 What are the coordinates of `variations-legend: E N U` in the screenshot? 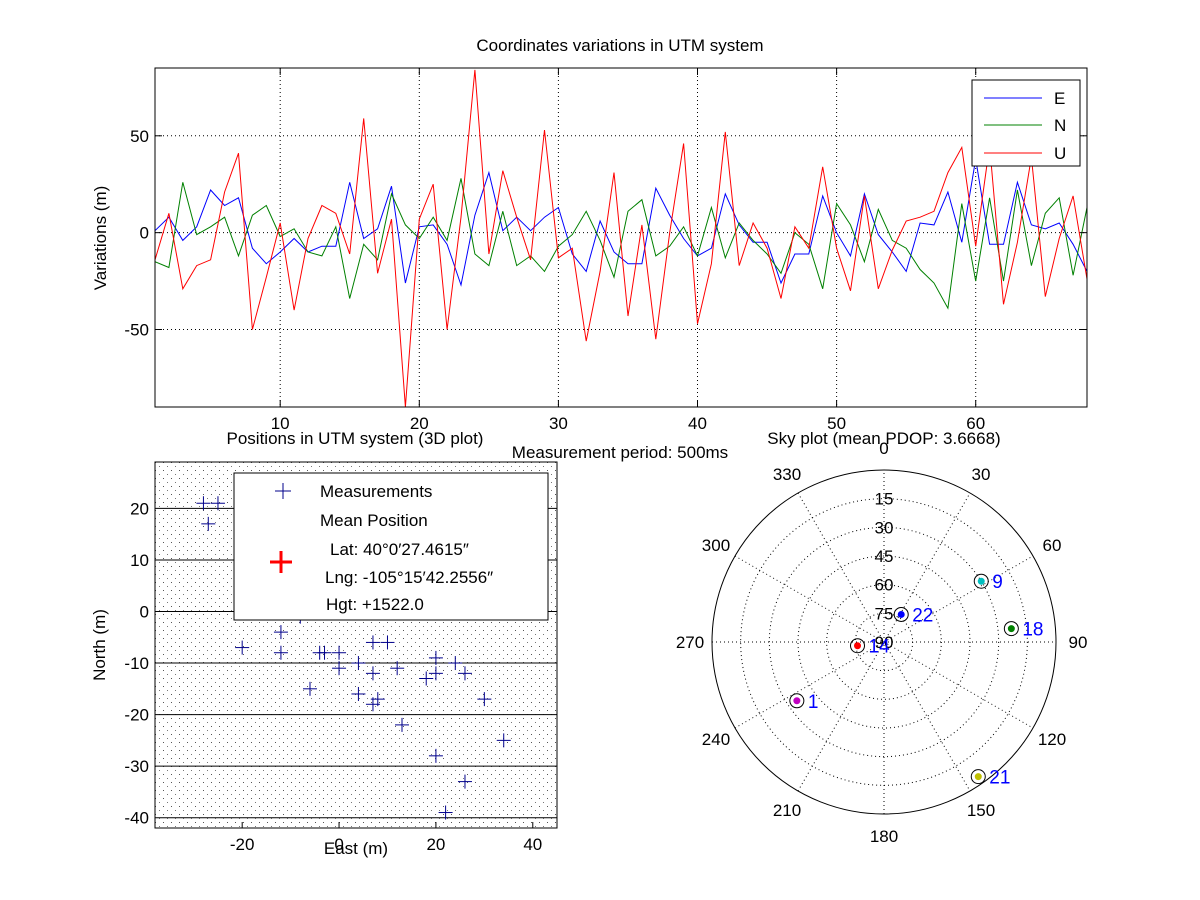 It's located at (1026, 123).